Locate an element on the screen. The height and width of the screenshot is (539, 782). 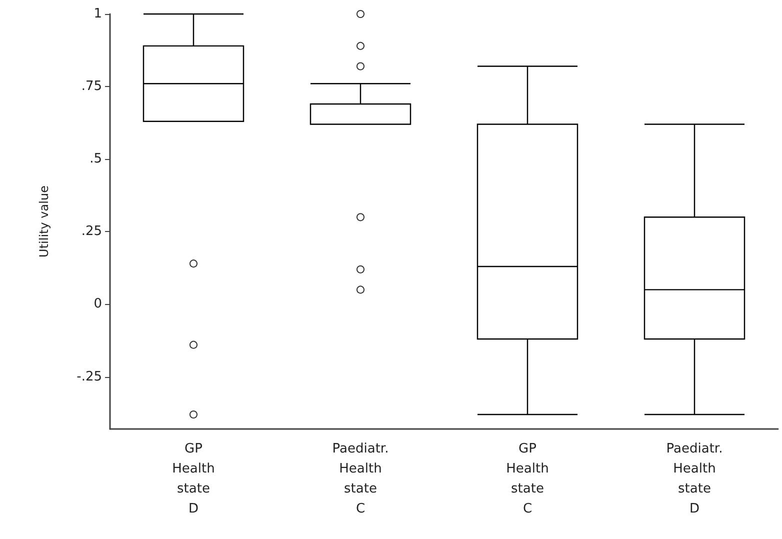
y-tick-label: .5 is located at coordinates (96, 159).